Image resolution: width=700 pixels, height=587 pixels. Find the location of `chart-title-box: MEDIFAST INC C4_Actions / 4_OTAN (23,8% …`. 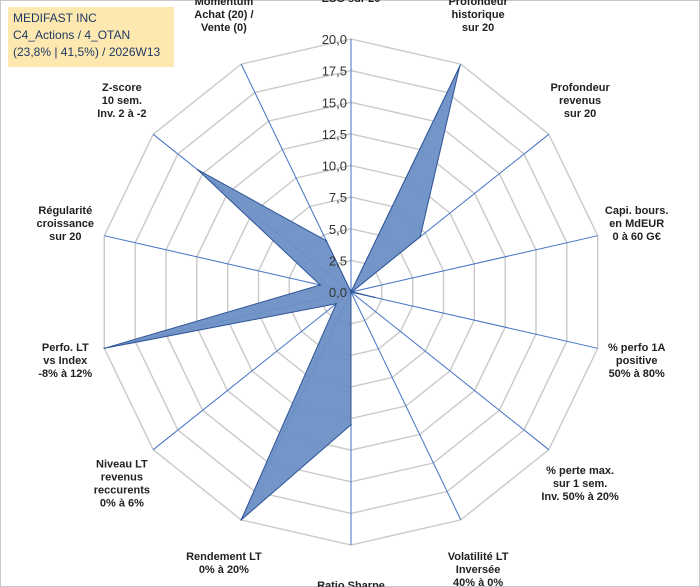

chart-title-box: MEDIFAST INC C4_Actions / 4_OTAN (23,8% … is located at coordinates (91, 37).